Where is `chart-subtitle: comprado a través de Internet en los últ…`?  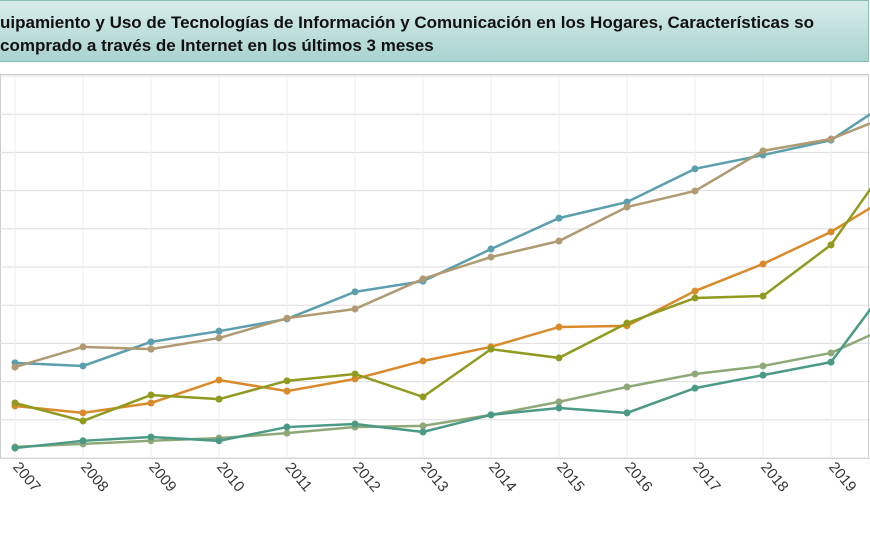 chart-subtitle: comprado a través de Internet en los últ… is located at coordinates (217, 45).